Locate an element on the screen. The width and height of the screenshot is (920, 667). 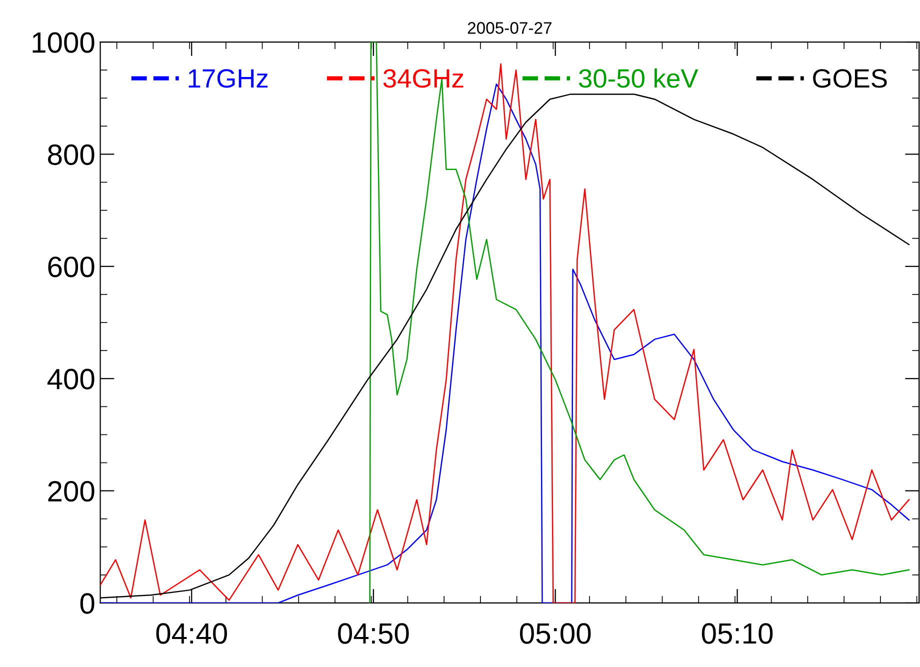
x-tick-label: 04:40 is located at coordinates (191, 633).